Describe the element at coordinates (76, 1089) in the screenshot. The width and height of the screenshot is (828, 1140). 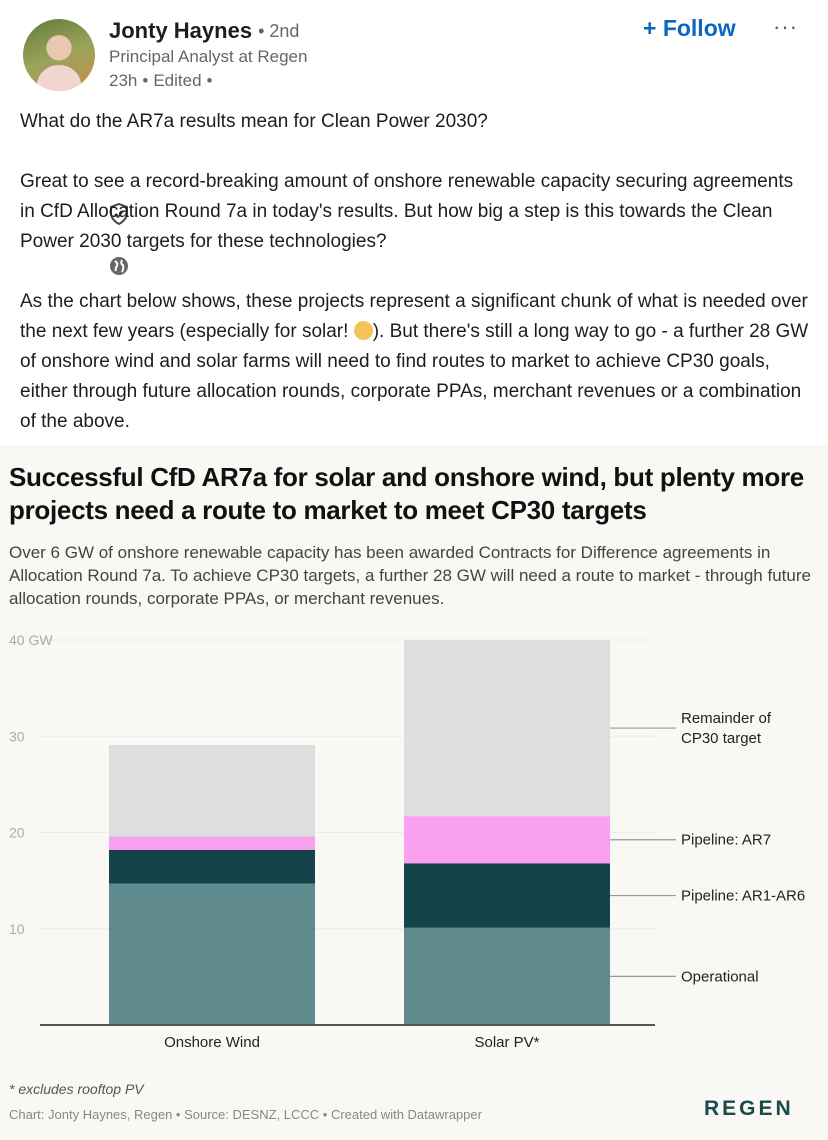
I see `chart-note: * excludes rooftop PV` at that location.